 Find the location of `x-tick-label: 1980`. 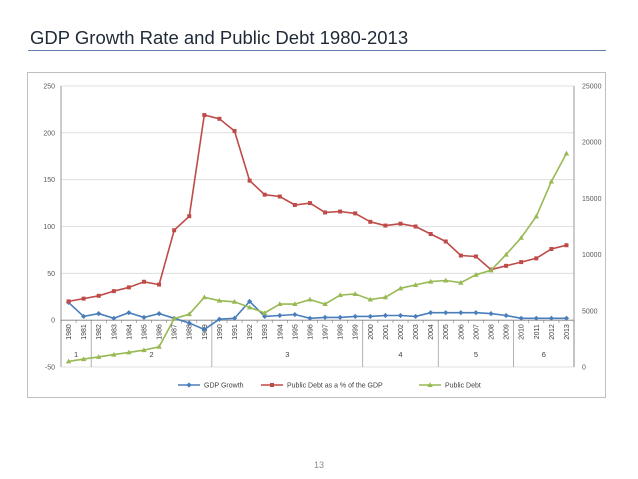

x-tick-label: 1980 is located at coordinates (69, 332).